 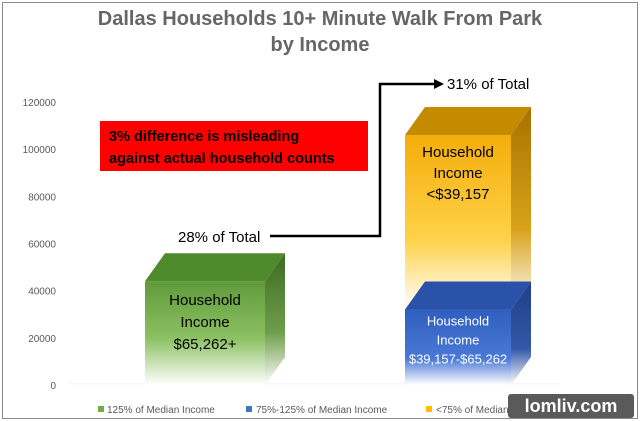 I want to click on legend-item-green: 125% of Median Income, so click(x=161, y=410).